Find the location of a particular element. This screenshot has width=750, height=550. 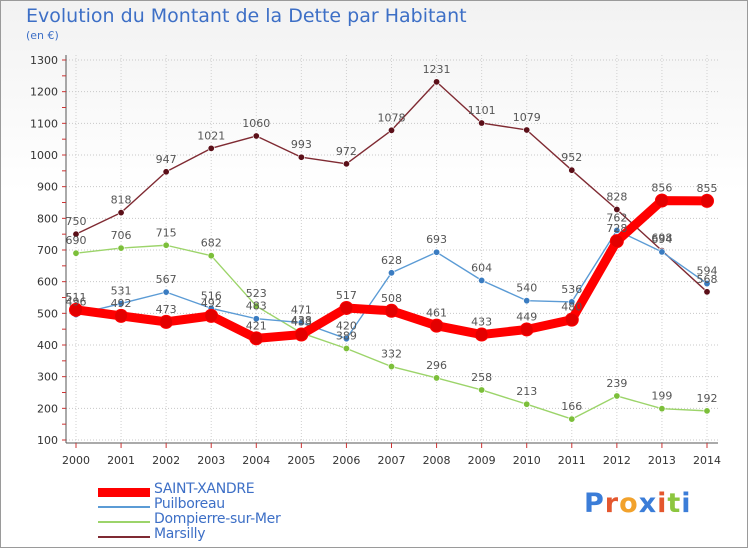

x-tick-label: 2000 is located at coordinates (76, 460).